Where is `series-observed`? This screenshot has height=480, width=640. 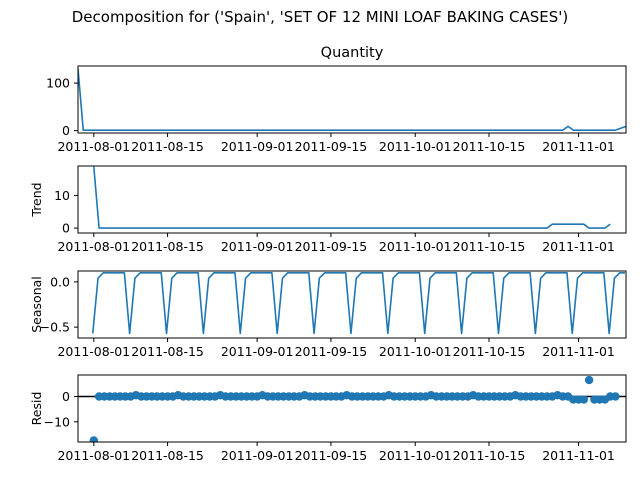 series-observed is located at coordinates (352, 99).